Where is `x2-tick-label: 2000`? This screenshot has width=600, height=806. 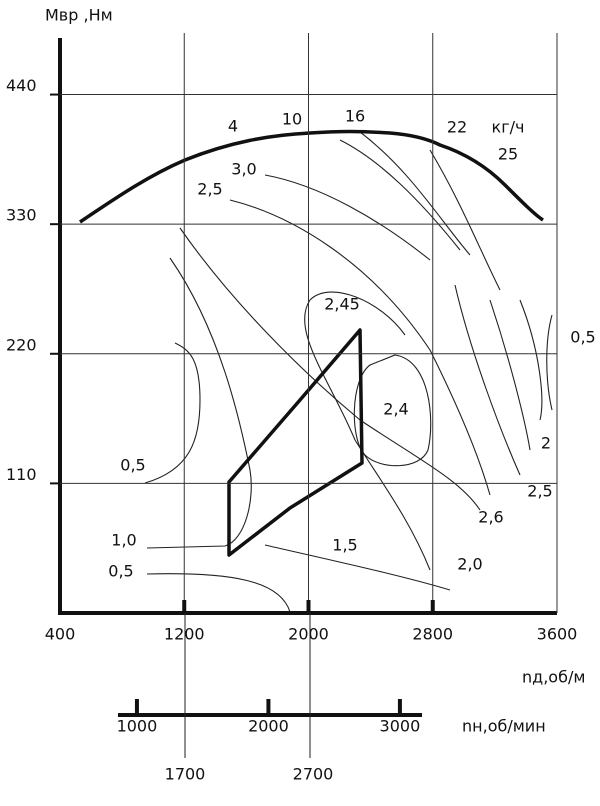
x2-tick-label: 2000 is located at coordinates (268, 726).